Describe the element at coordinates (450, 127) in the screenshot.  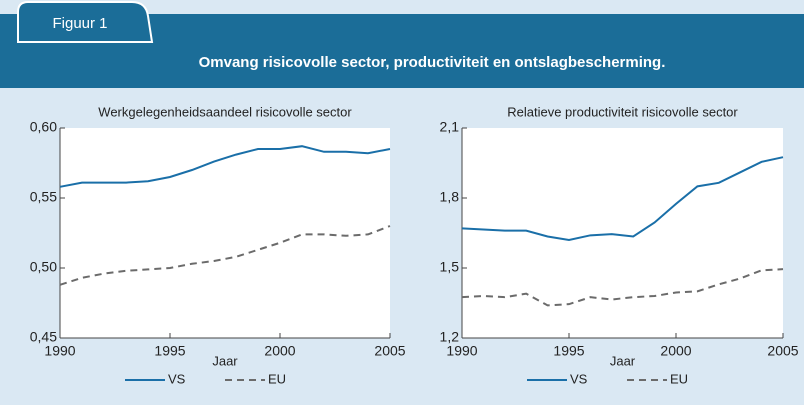
I see `y-tick-label: 2,1` at that location.